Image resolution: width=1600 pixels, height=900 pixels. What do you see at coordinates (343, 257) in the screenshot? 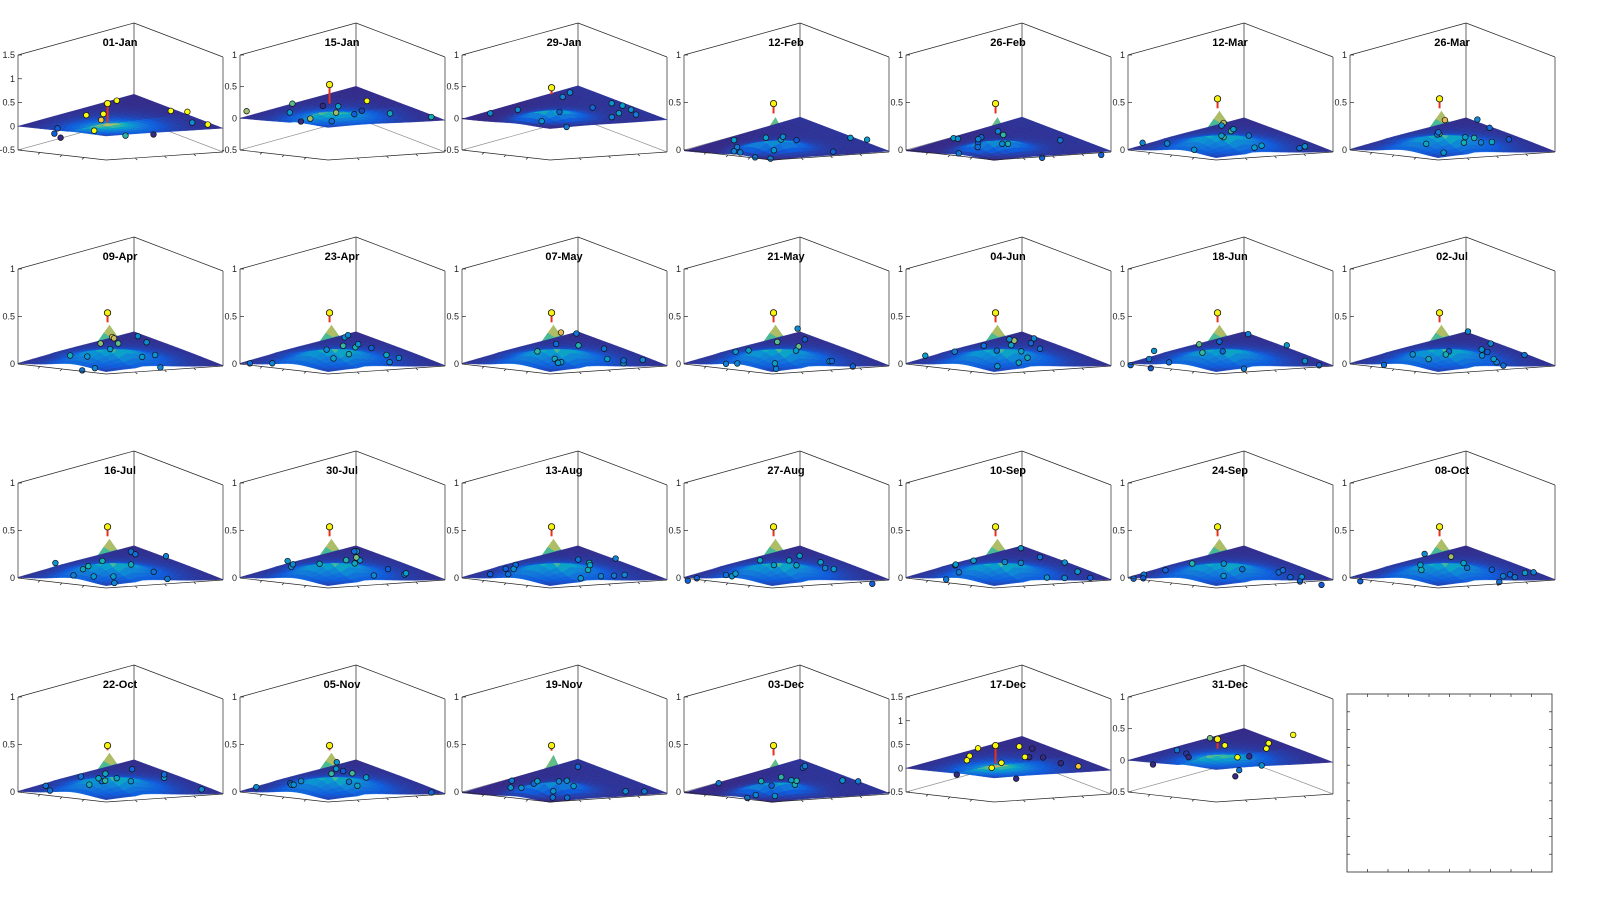
I see `subplot-title: 23-Apr` at bounding box center [343, 257].